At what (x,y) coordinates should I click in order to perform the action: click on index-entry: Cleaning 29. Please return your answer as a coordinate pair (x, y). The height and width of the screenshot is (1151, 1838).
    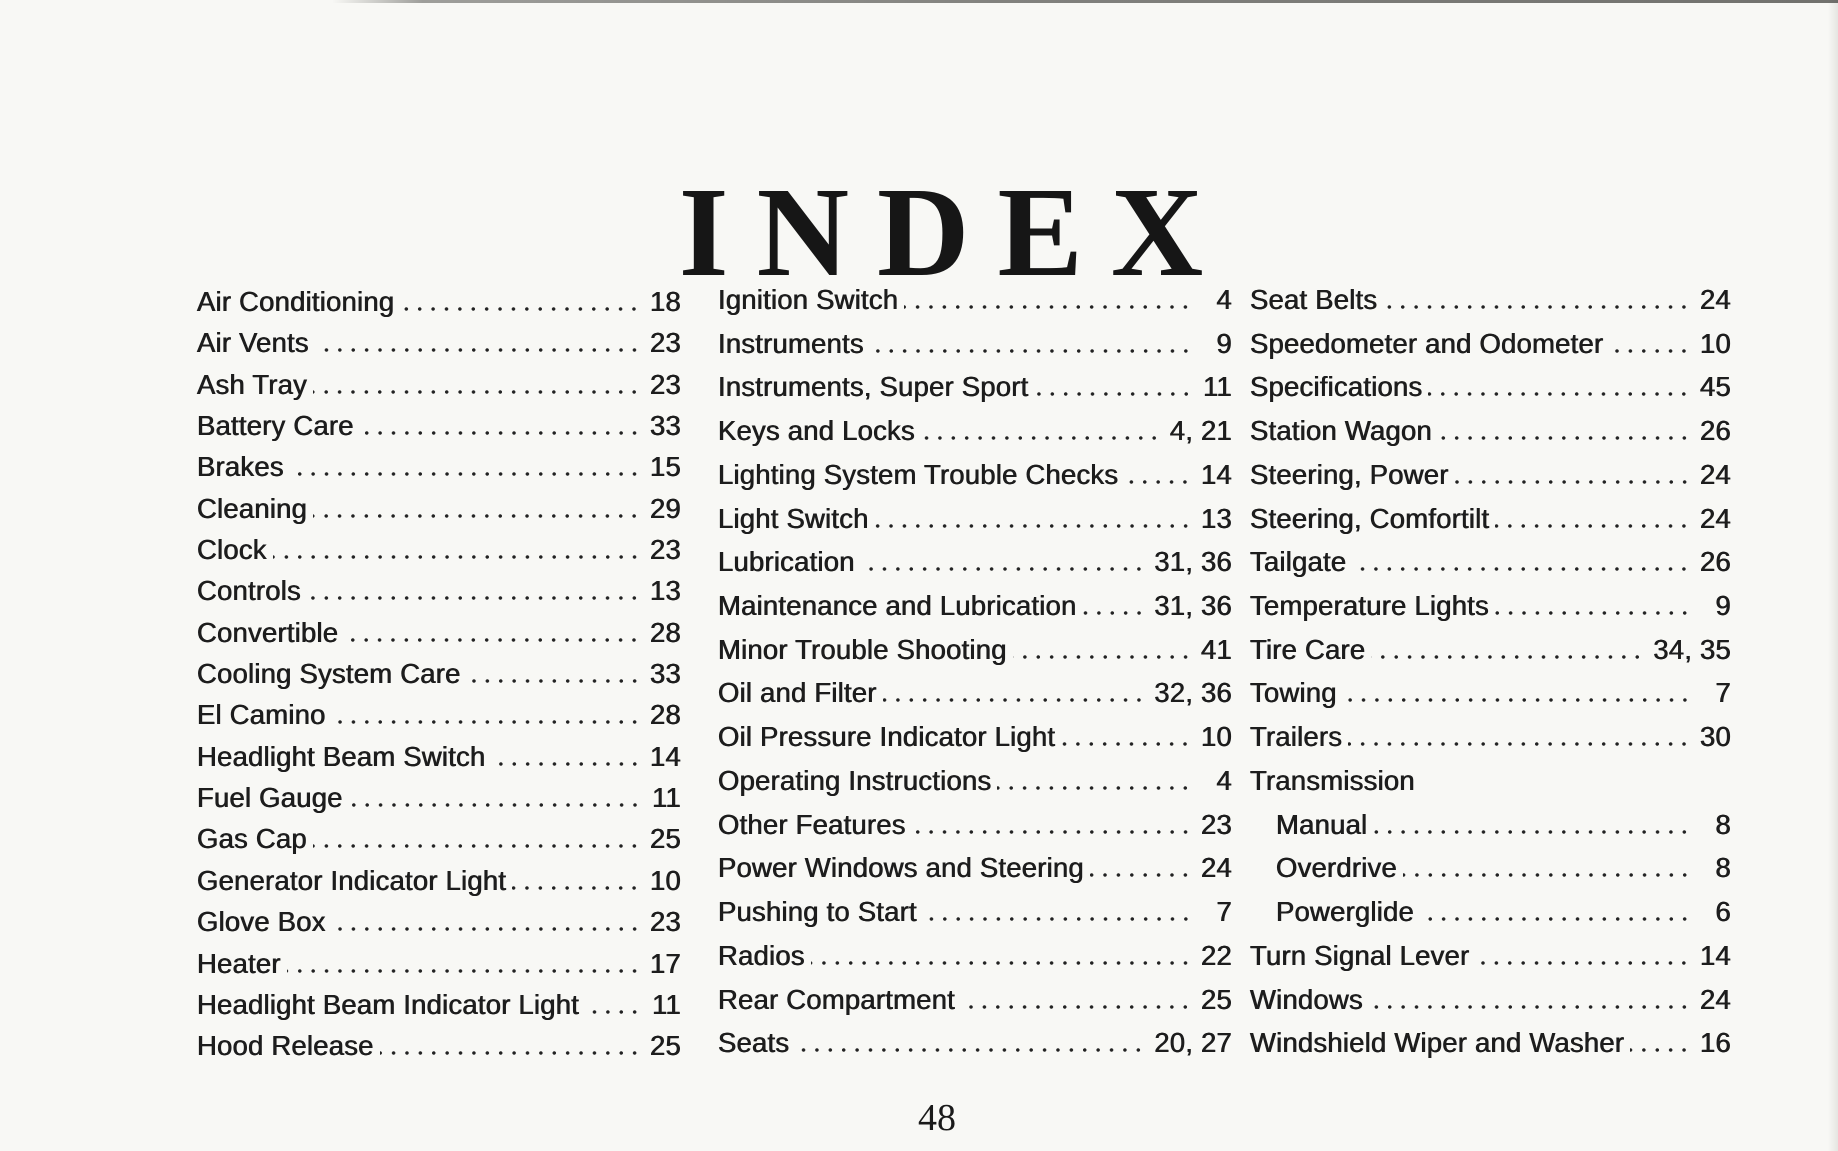
    Looking at the image, I should click on (439, 508).